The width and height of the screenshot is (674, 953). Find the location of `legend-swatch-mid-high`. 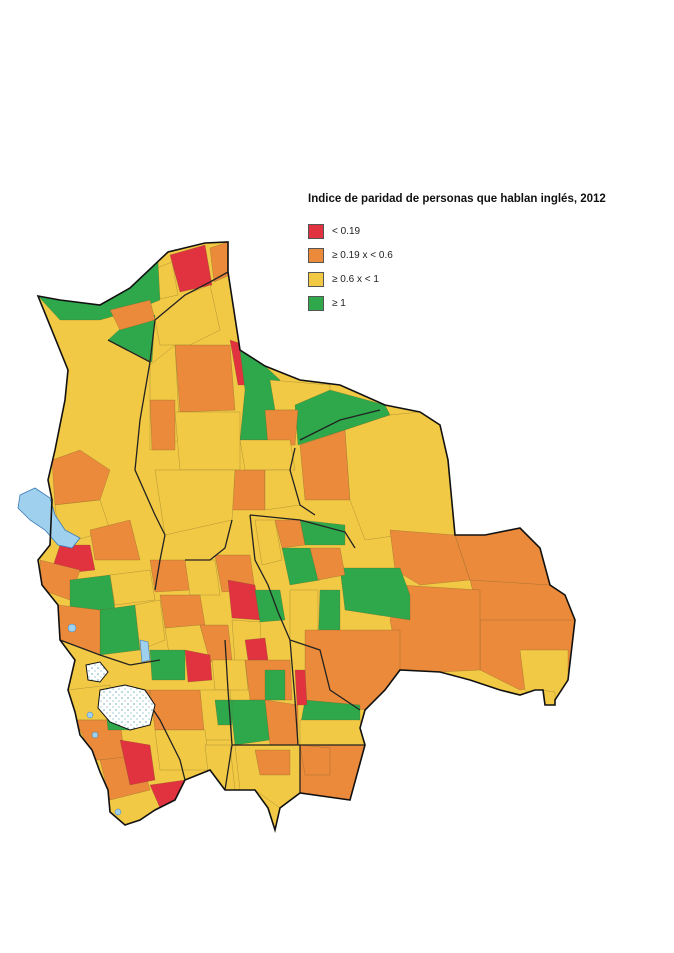

legend-swatch-mid-high is located at coordinates (316, 279).